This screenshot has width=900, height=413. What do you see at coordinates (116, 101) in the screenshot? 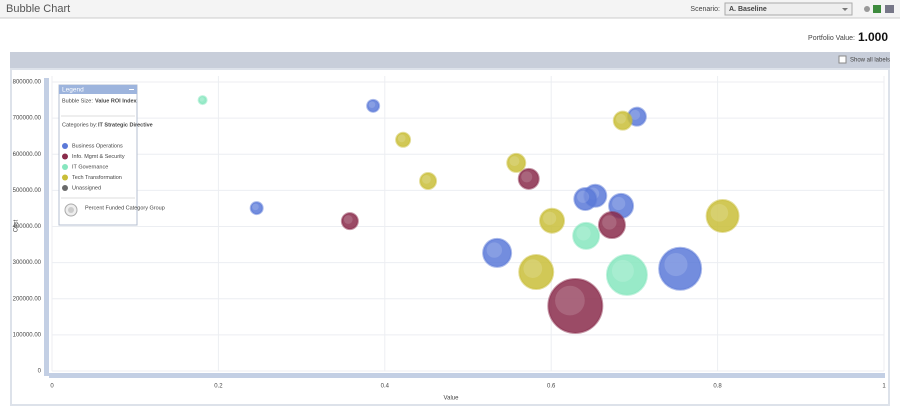
I see `legend-size-value: Value ROI Index` at bounding box center [116, 101].